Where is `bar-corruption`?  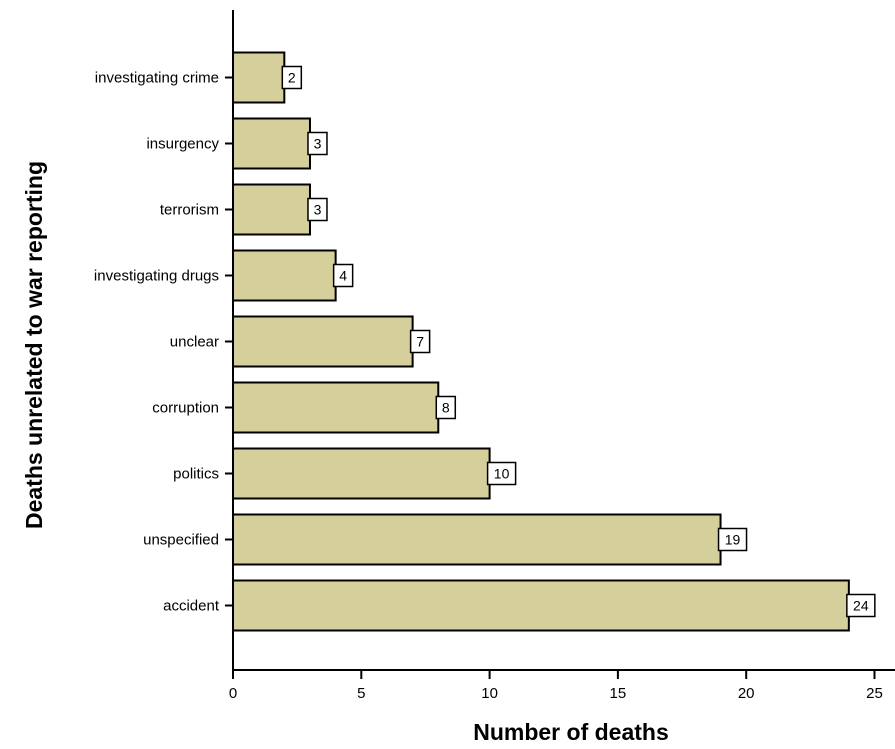 bar-corruption is located at coordinates (336, 407).